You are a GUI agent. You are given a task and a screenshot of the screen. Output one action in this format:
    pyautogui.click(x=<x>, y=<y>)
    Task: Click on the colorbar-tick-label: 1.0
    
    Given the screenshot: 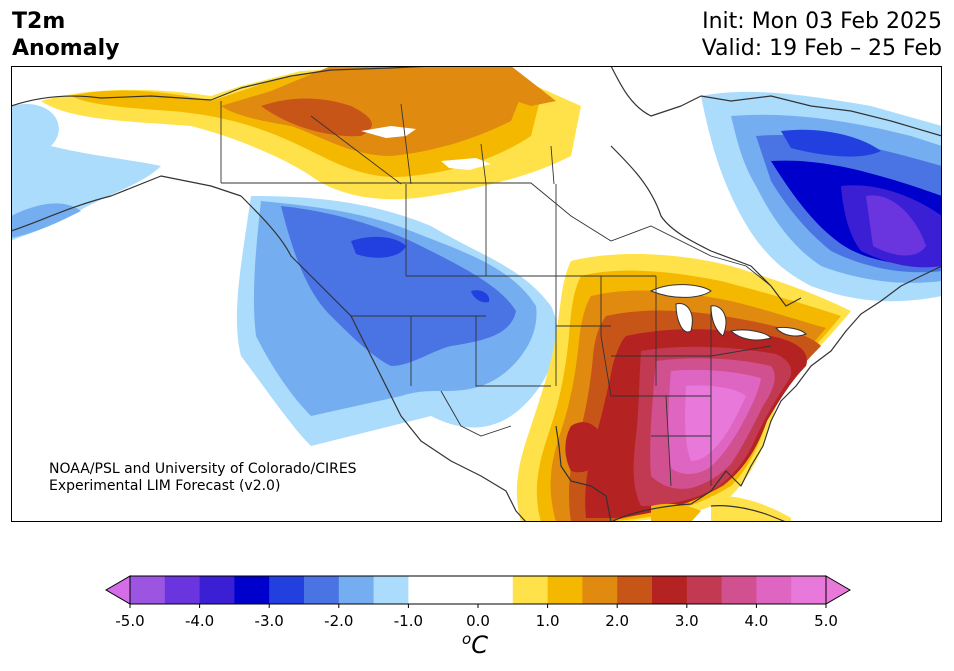 What is the action you would take?
    pyautogui.click(x=547, y=621)
    